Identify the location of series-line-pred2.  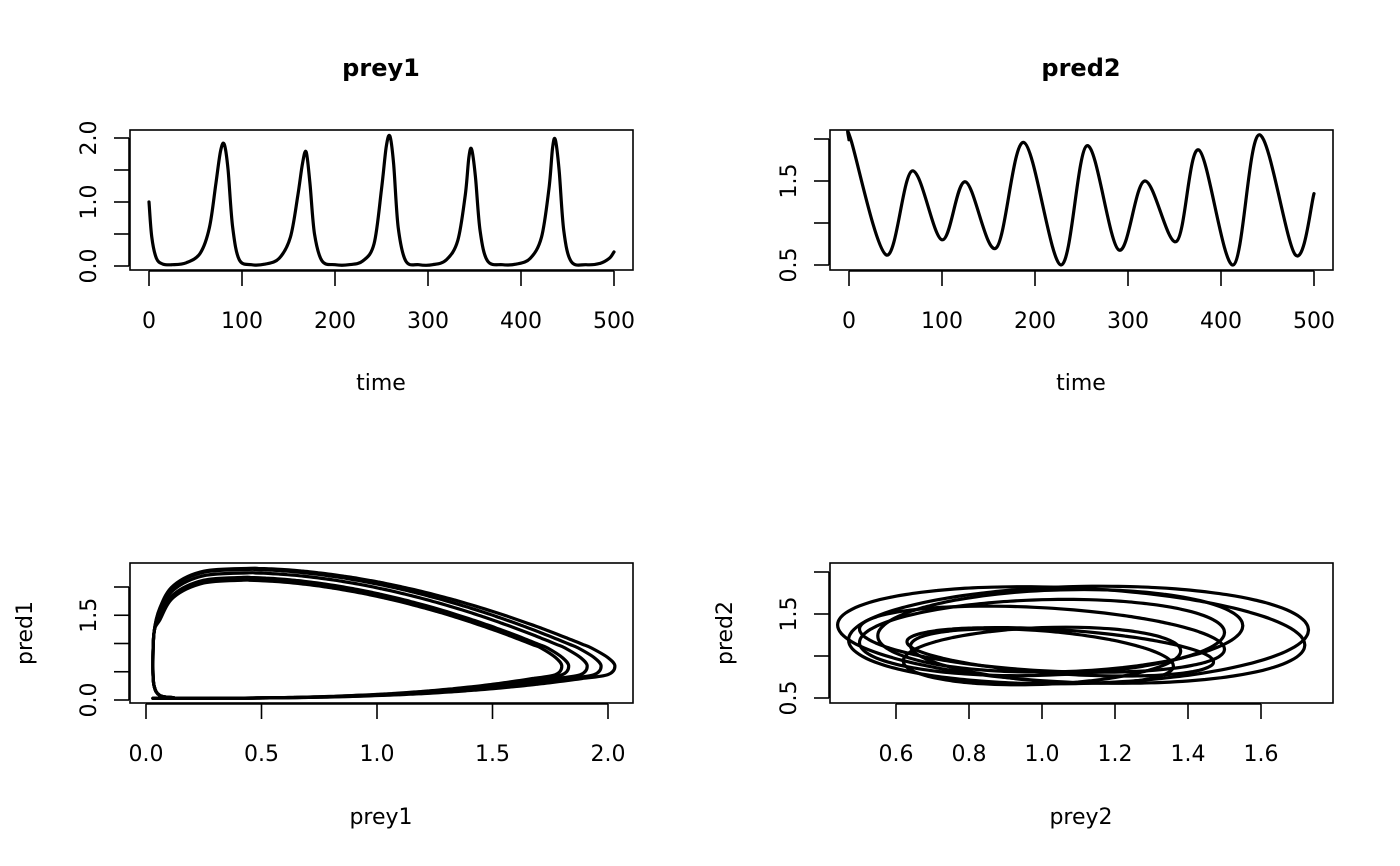
(1081, 198).